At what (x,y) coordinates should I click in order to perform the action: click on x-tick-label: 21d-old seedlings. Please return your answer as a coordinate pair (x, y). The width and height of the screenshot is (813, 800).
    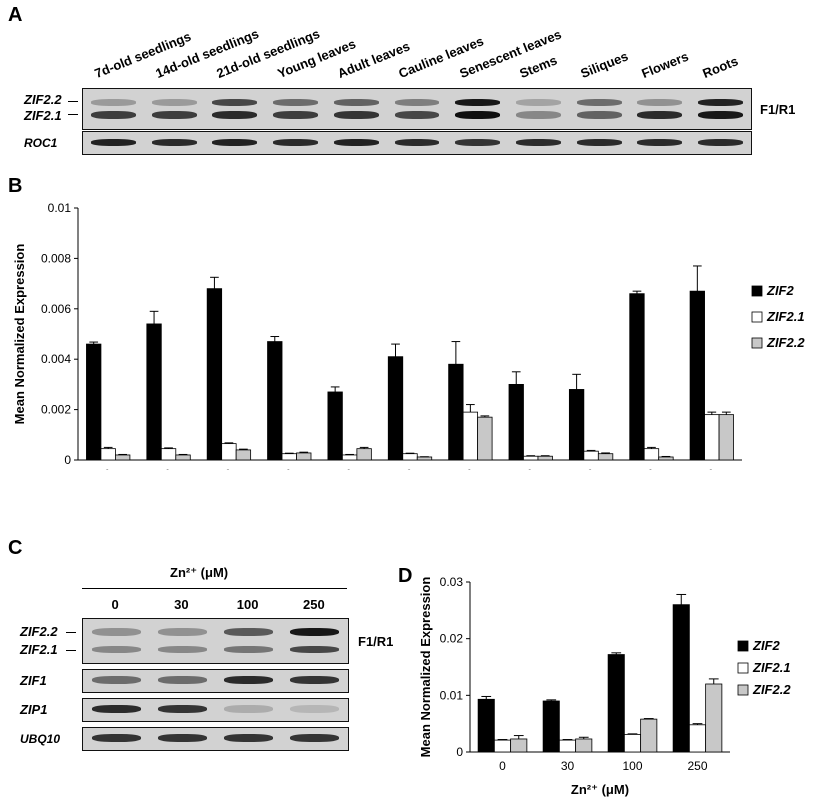
    Looking at the image, I should click on (185, 467).